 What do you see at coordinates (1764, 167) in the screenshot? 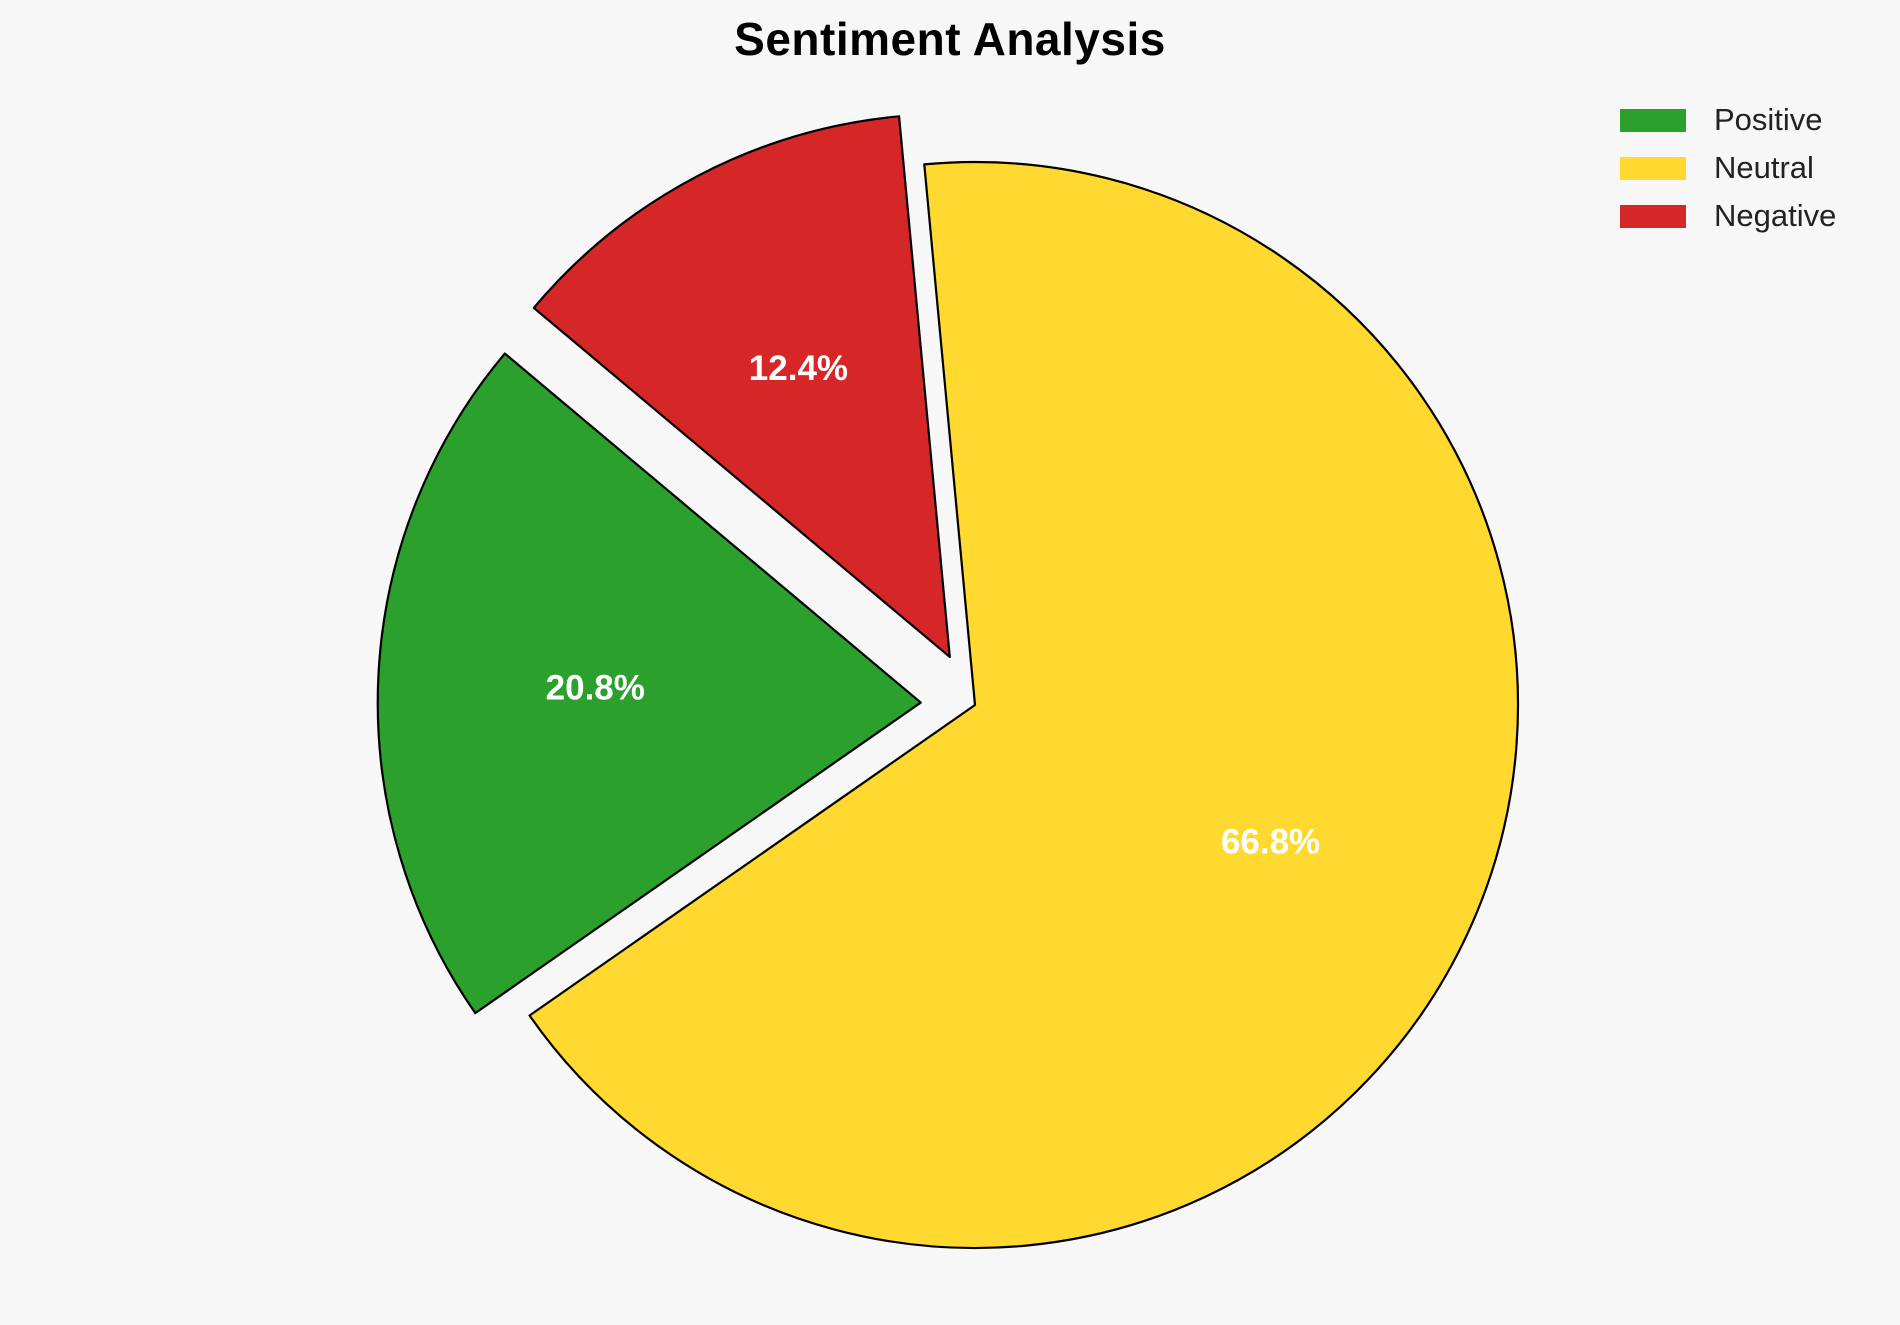
I see `legend-label-neutral: Neutral` at bounding box center [1764, 167].